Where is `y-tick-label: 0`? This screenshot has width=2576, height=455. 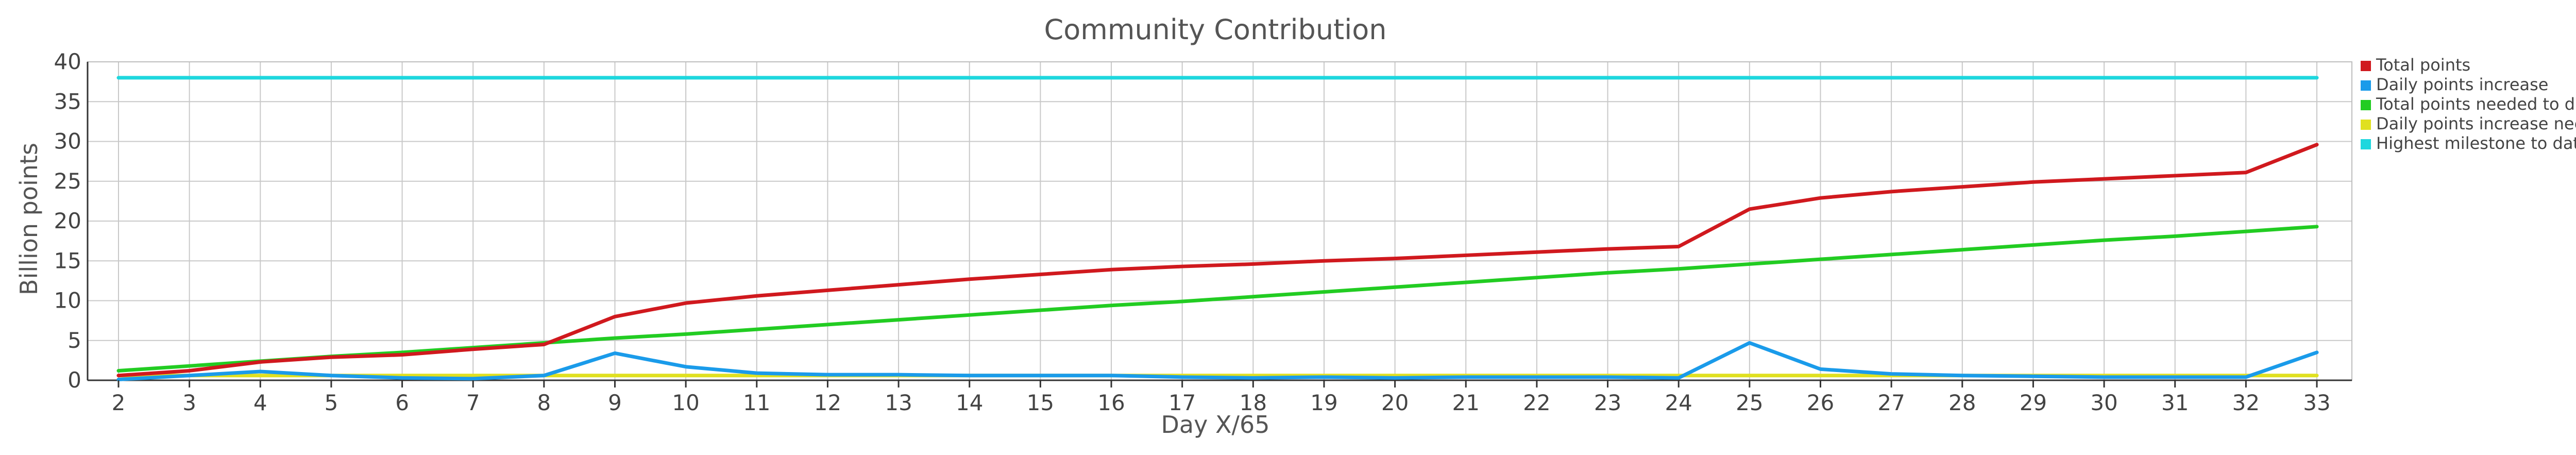 y-tick-label: 0 is located at coordinates (74, 380).